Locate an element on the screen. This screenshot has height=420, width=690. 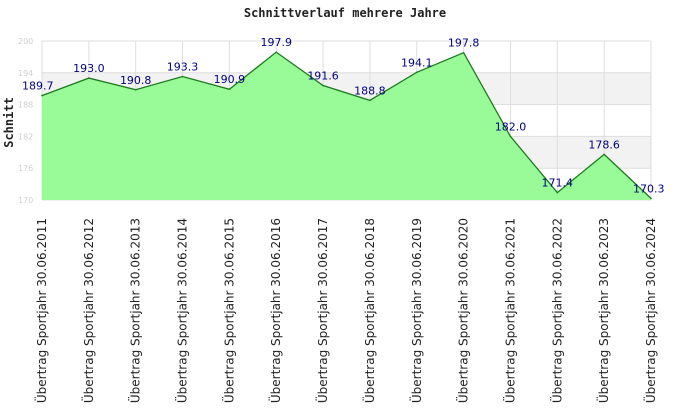
x-tick-label: Übertrag Sportjahr 30.06.2022 is located at coordinates (556, 310).